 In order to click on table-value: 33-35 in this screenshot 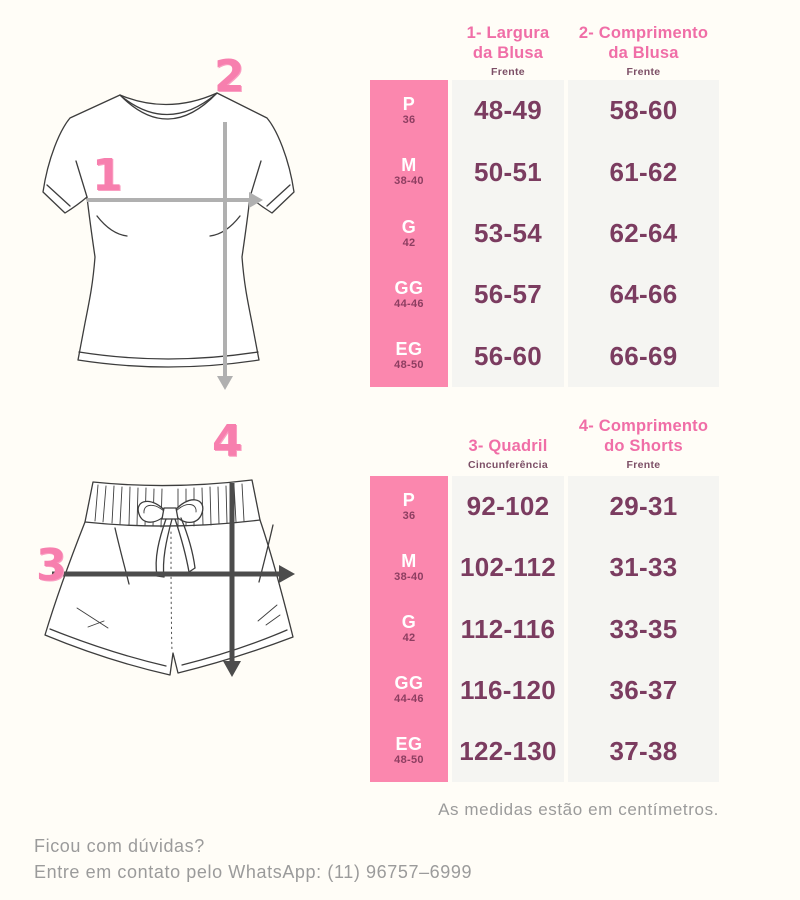, I will do `click(643, 628)`.